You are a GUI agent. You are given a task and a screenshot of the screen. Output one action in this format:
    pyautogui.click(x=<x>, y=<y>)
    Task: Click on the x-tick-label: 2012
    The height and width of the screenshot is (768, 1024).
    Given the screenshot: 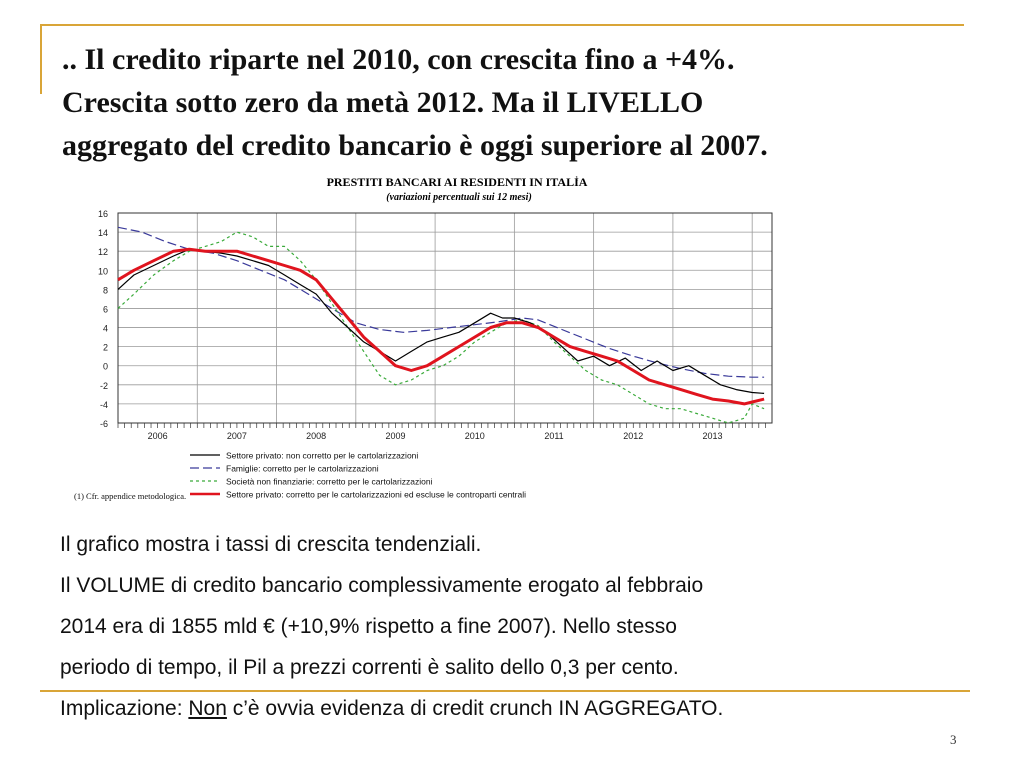 What is the action you would take?
    pyautogui.click(x=633, y=436)
    